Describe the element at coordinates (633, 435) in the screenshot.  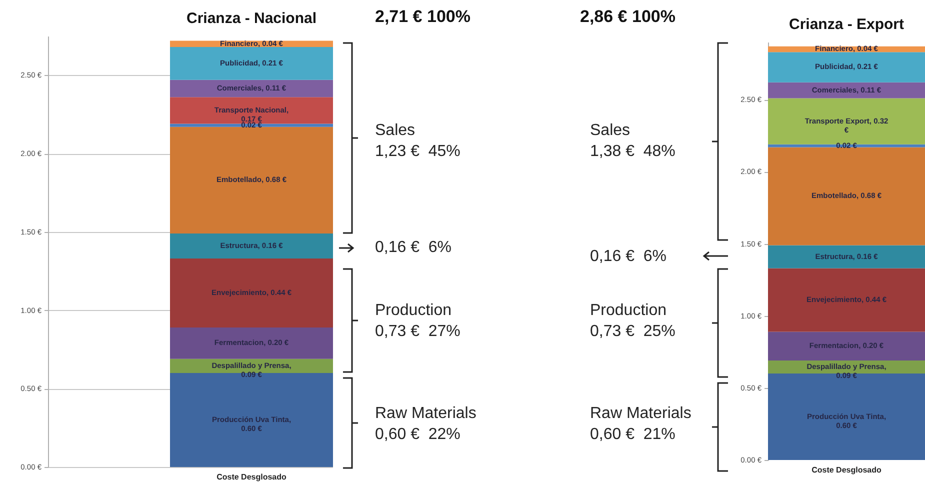
I see `text: 0,60 € 21%` at that location.